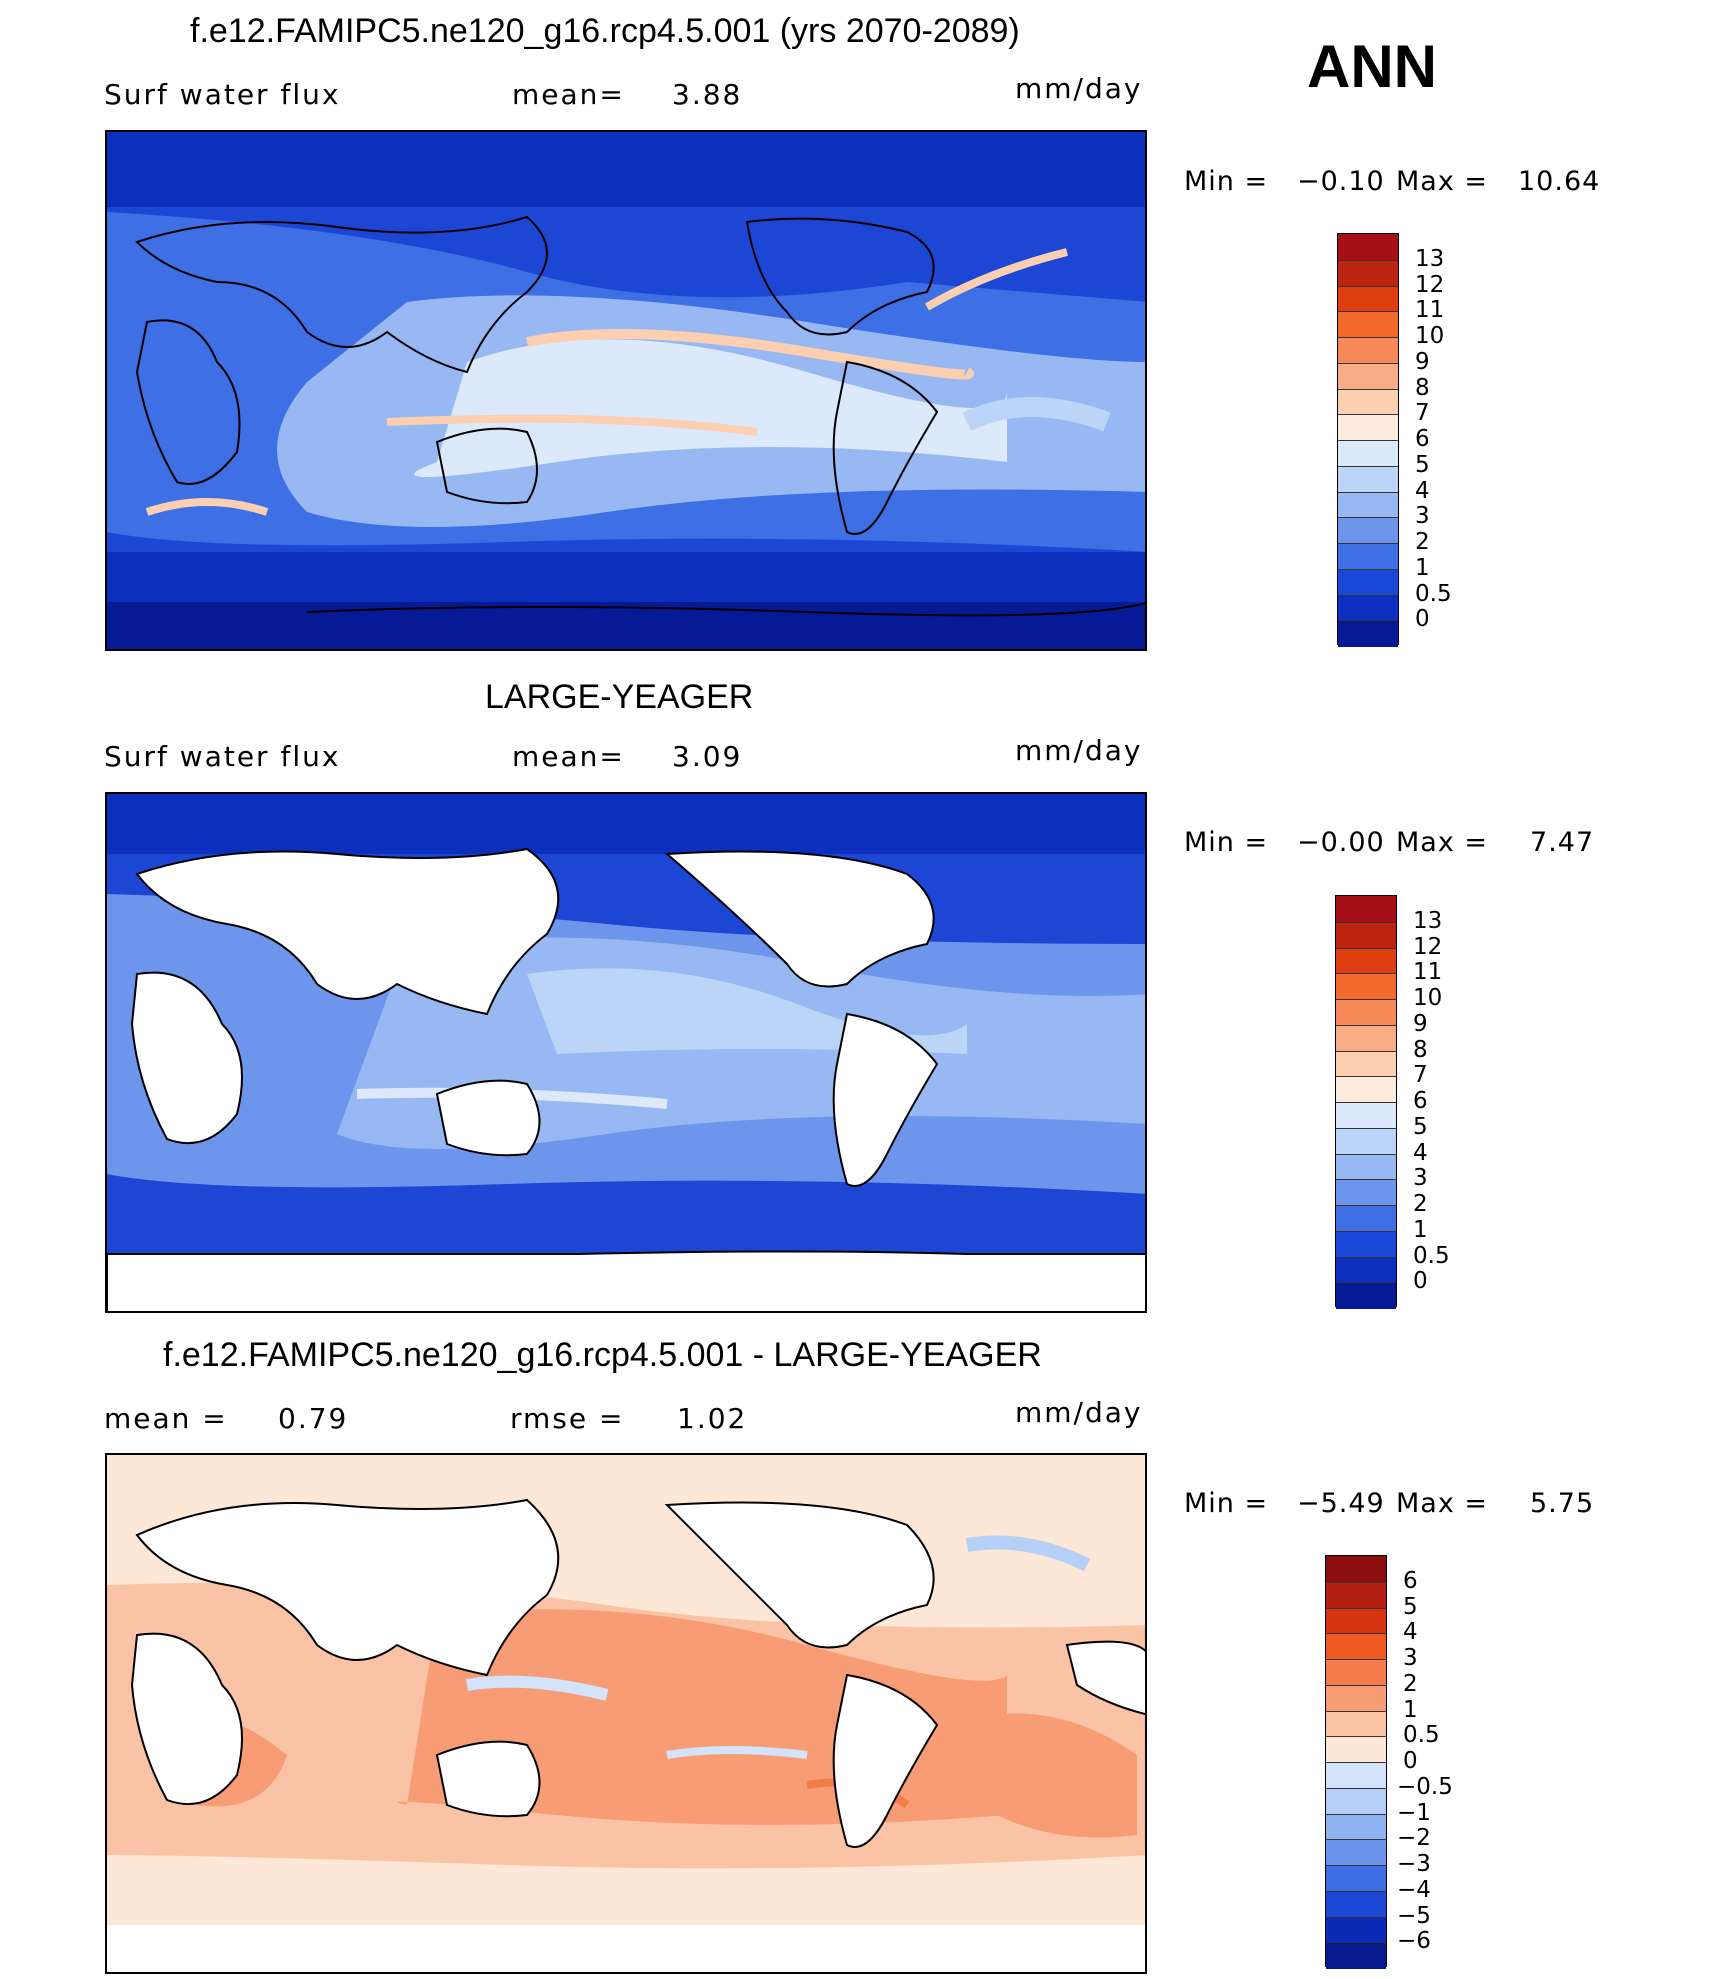 This screenshot has width=1710, height=1979. What do you see at coordinates (1341, 1503) in the screenshot?
I see `panel3-min-value: −5.49` at bounding box center [1341, 1503].